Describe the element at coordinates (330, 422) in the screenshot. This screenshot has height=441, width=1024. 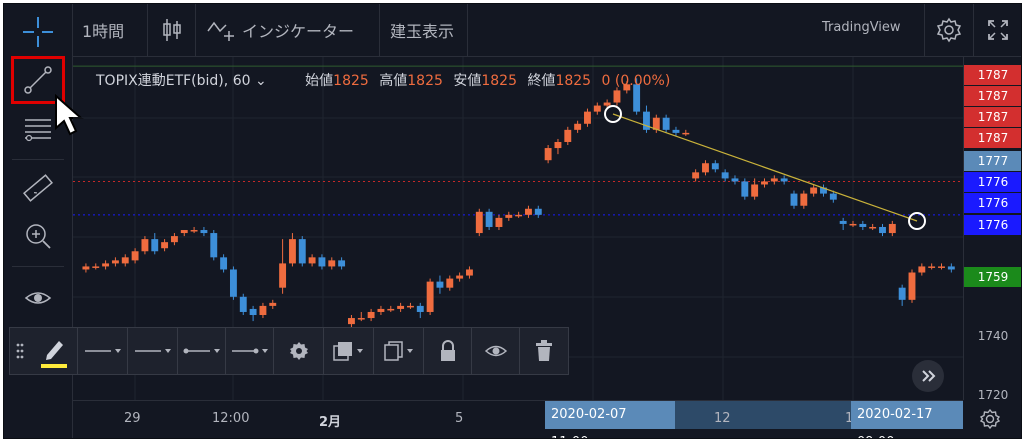
I see `time-tick: 2月` at that location.